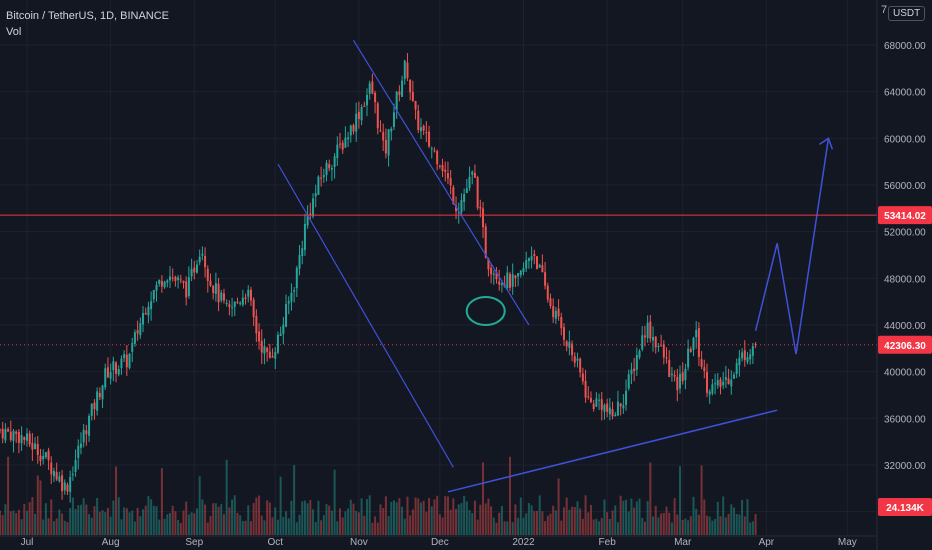  I want to click on symbol-title: Bitcoin / TetherUS, 1D, BINANCE, so click(88, 16).